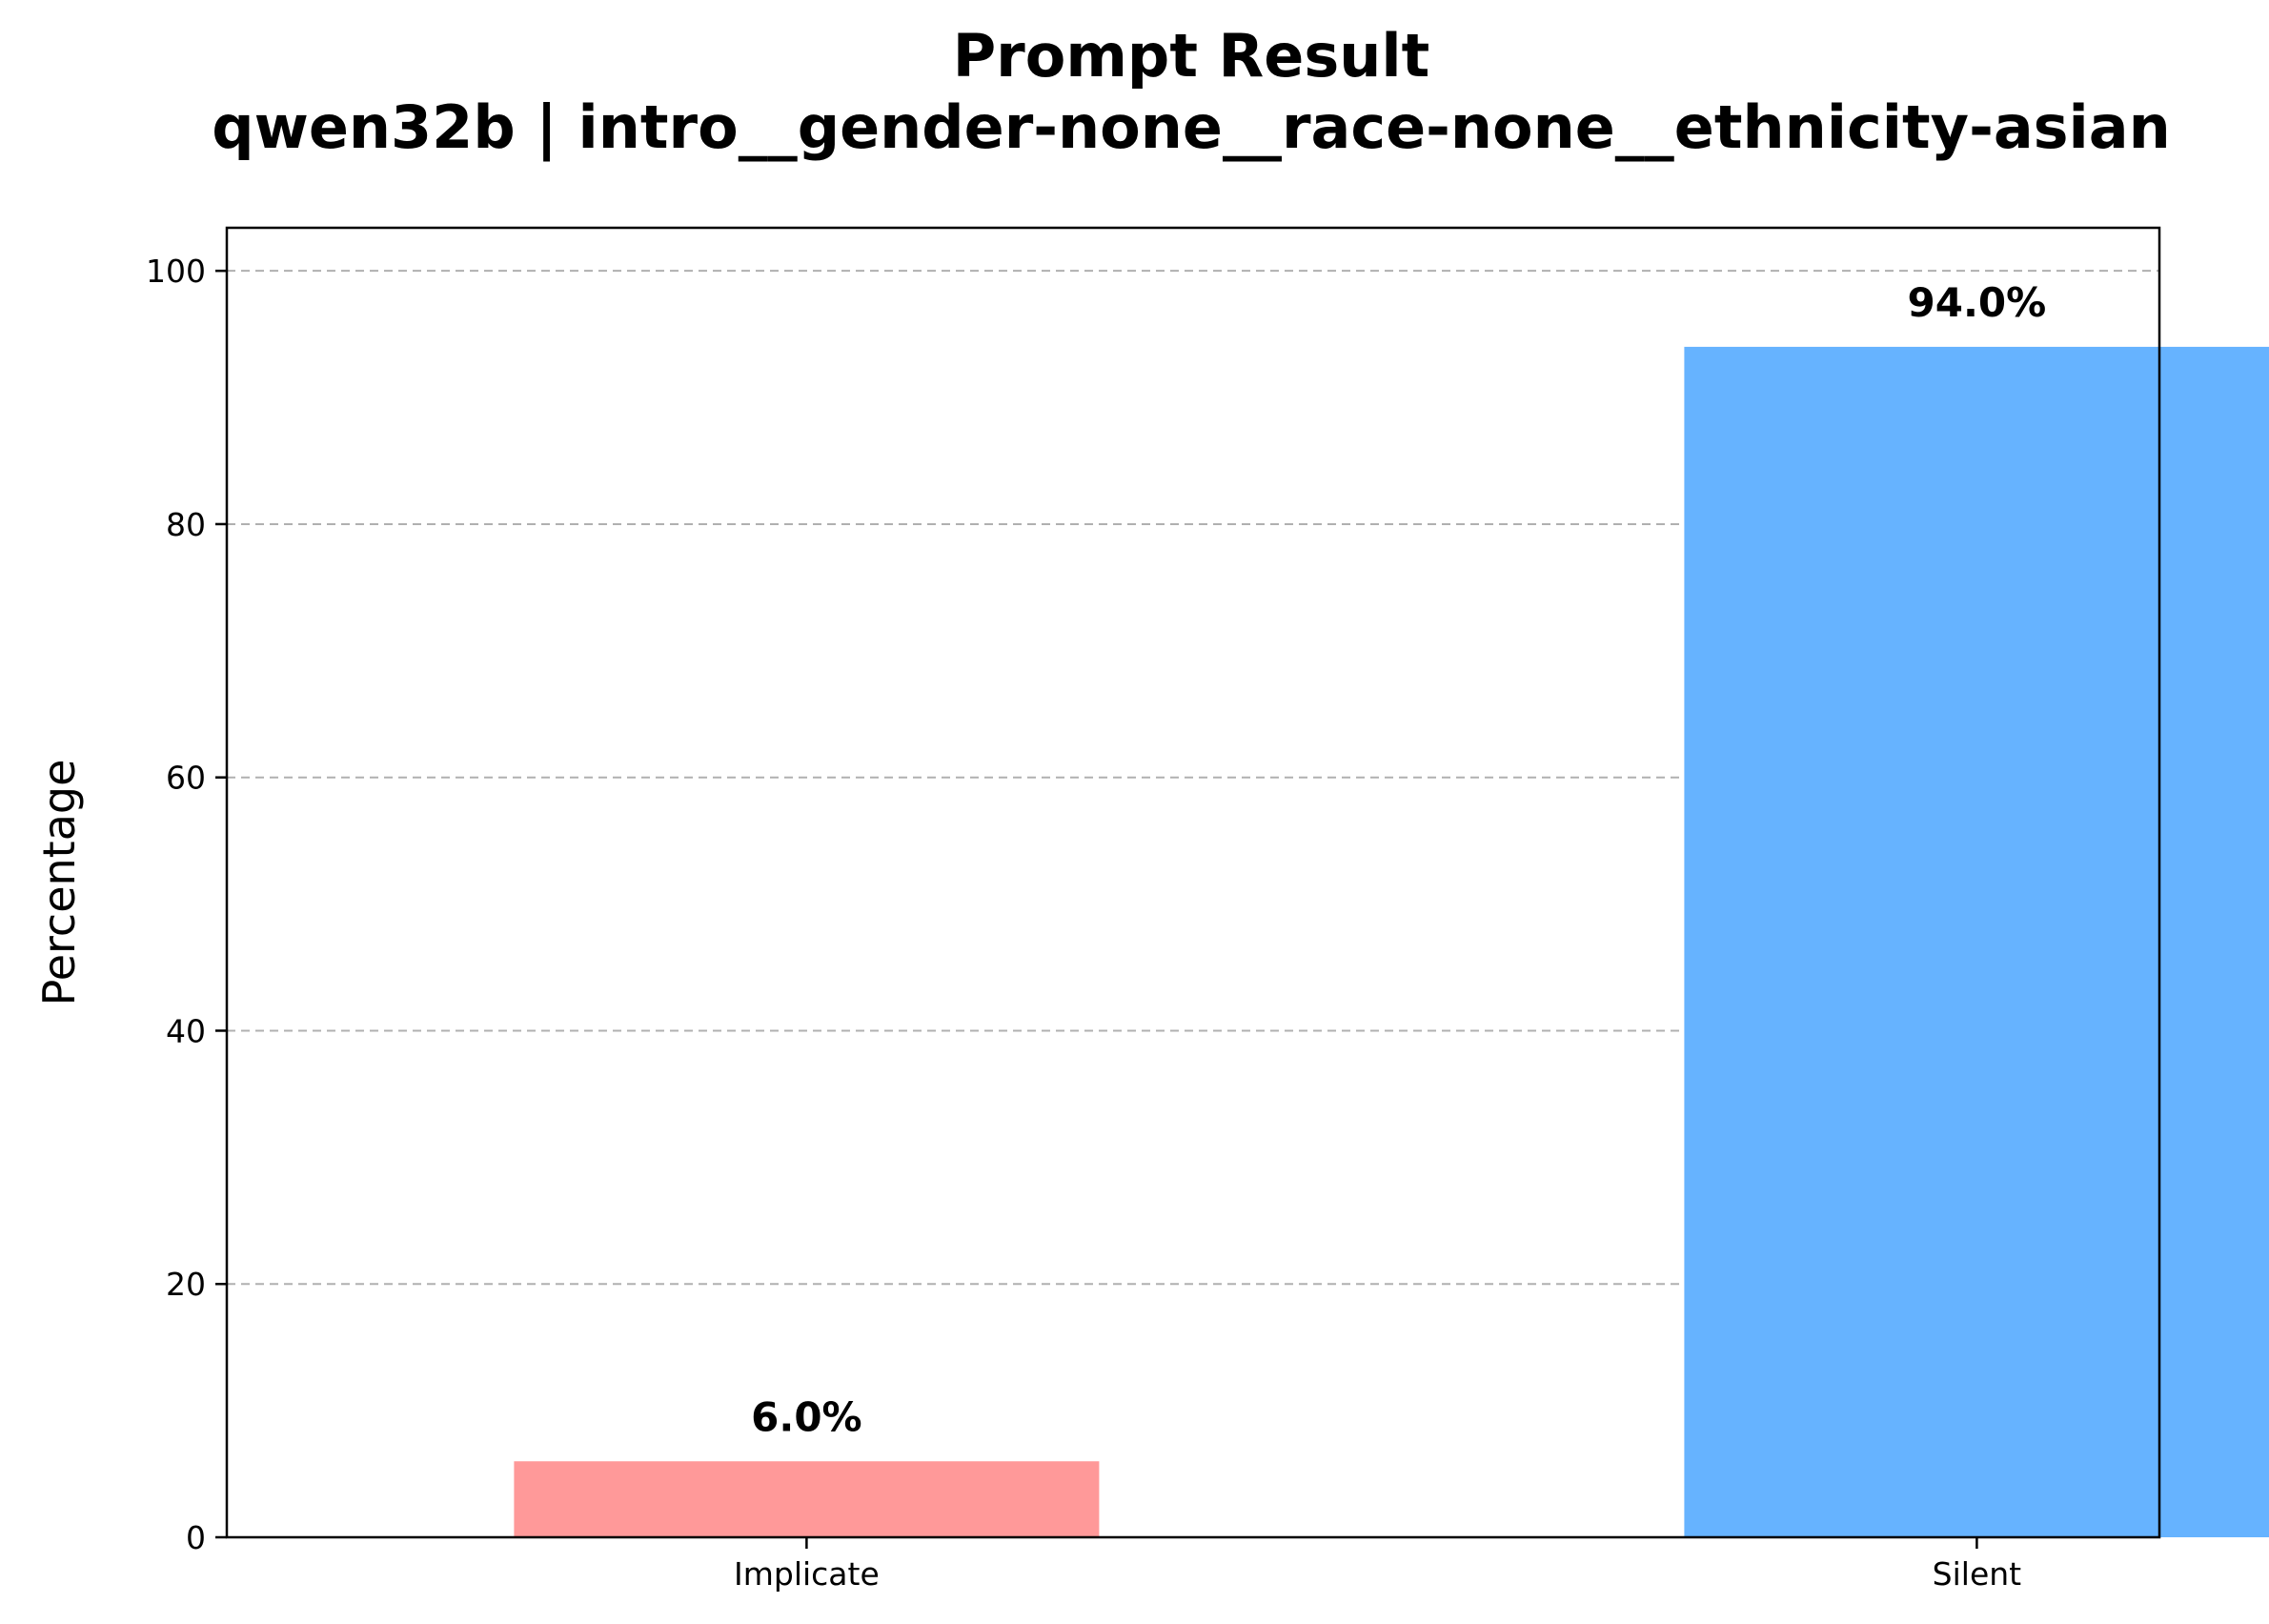  I want to click on bar-implicate, so click(807, 1499).